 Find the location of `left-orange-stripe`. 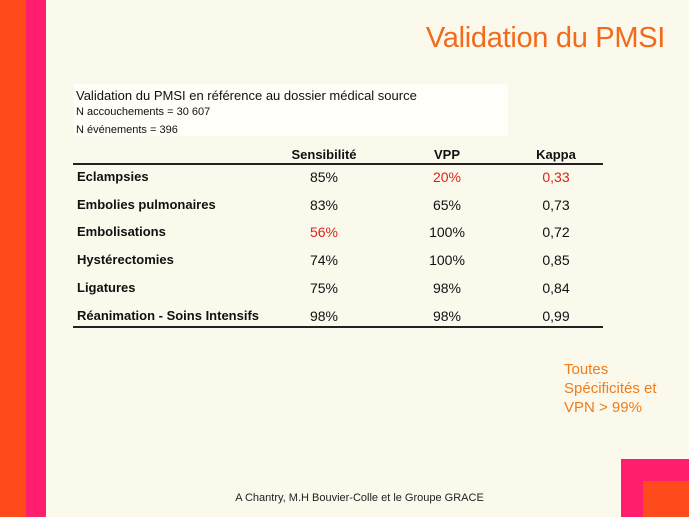

left-orange-stripe is located at coordinates (13, 258).